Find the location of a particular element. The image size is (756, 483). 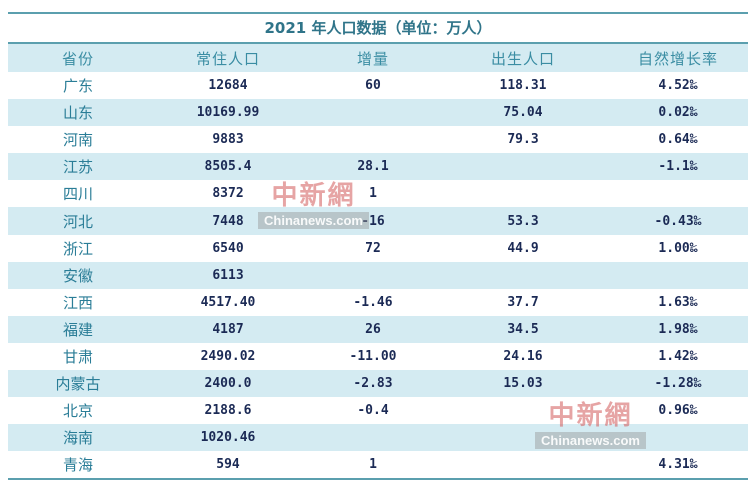

value-cell: -11.00 is located at coordinates (373, 356).